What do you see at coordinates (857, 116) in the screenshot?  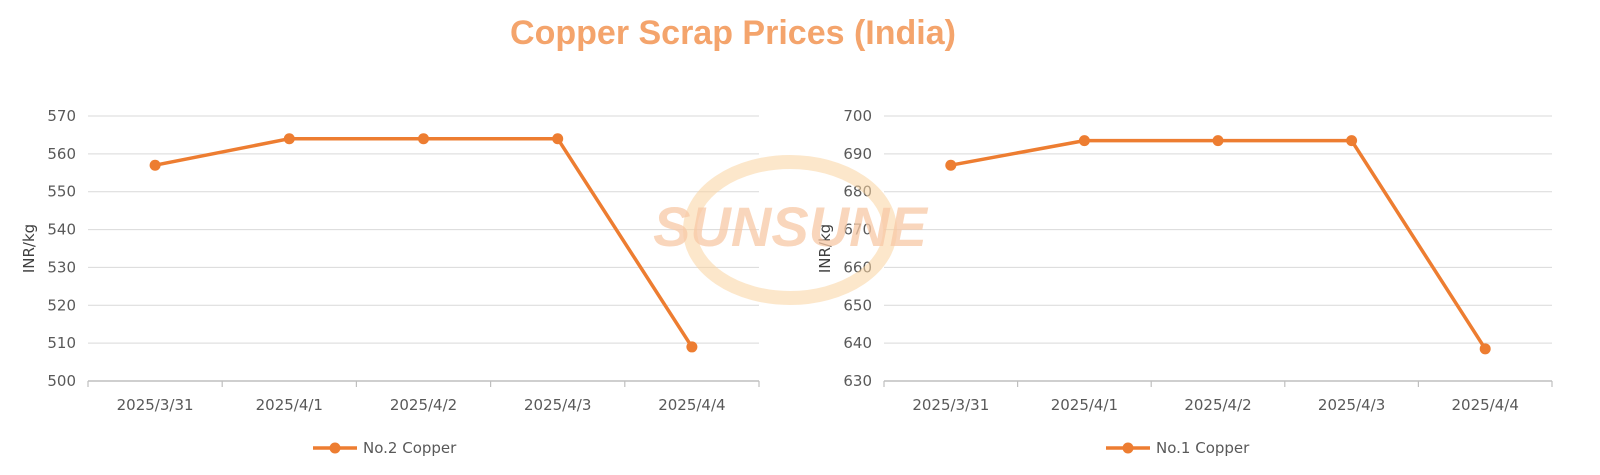 I see `y-tick-label: 700` at bounding box center [857, 116].